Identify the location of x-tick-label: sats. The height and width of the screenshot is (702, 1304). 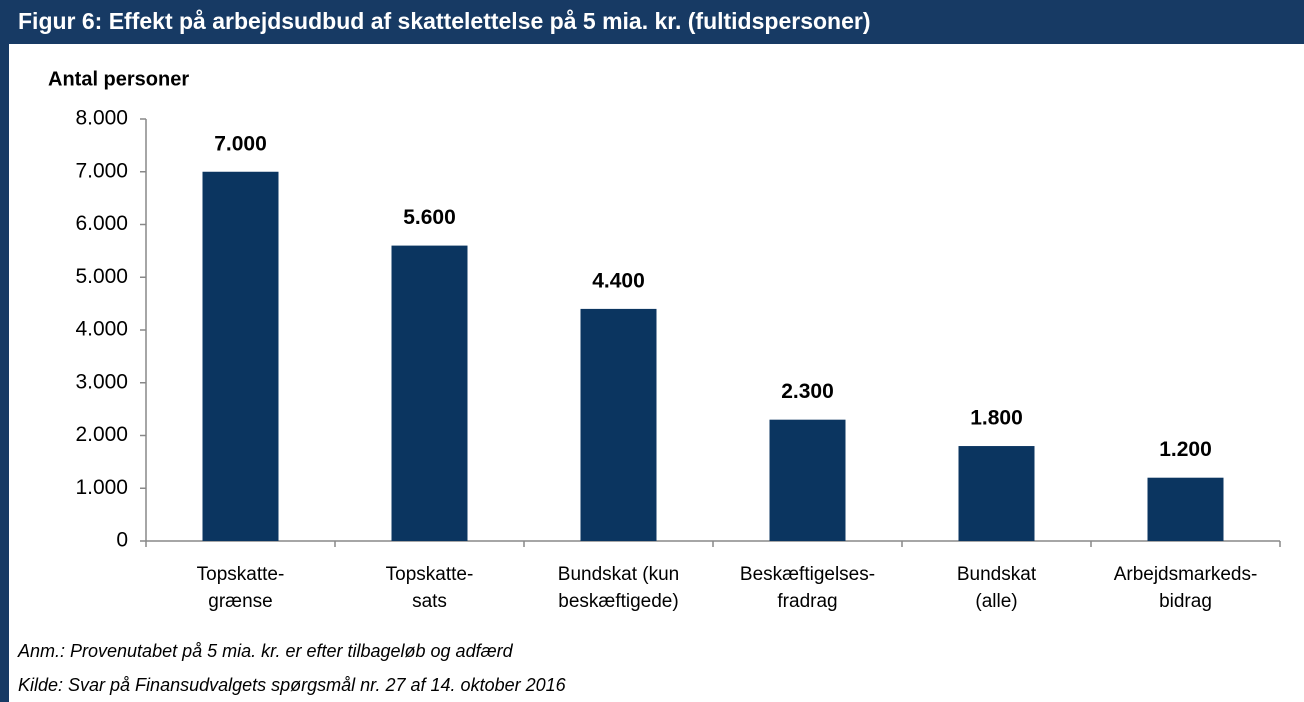
(429, 601).